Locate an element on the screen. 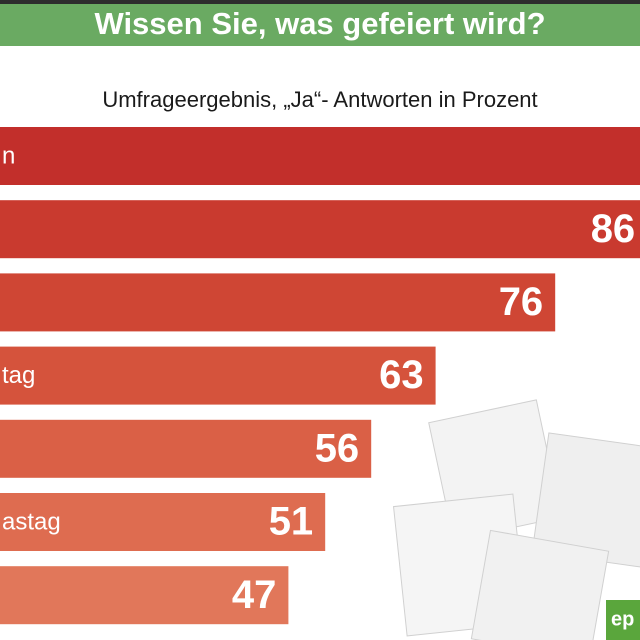 The width and height of the screenshot is (640, 640). category-label: astag is located at coordinates (31, 521).